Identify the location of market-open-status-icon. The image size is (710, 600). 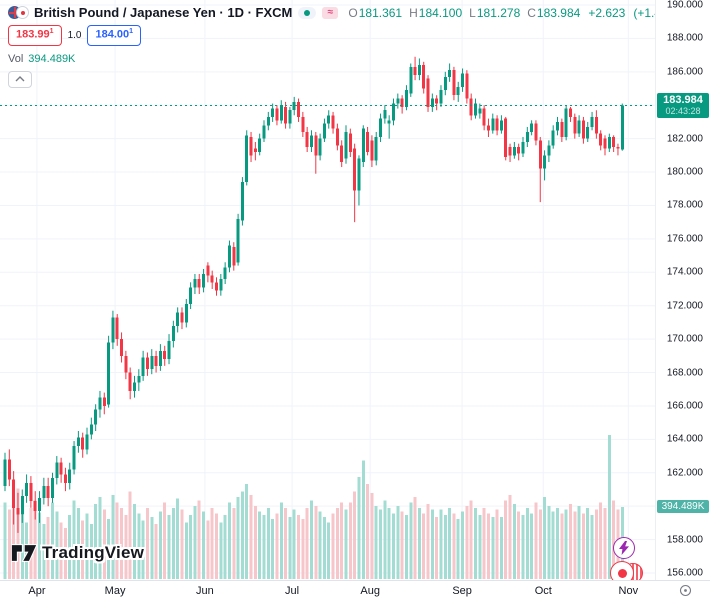
(307, 12).